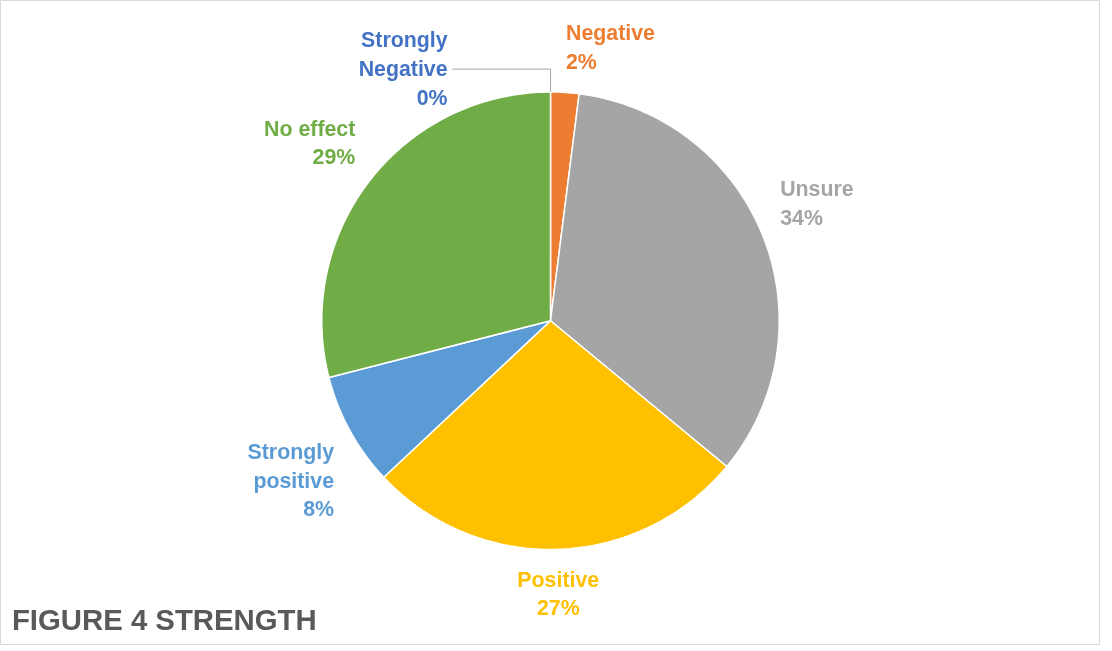 The image size is (1112, 651). I want to click on data-label: 2%, so click(581, 62).